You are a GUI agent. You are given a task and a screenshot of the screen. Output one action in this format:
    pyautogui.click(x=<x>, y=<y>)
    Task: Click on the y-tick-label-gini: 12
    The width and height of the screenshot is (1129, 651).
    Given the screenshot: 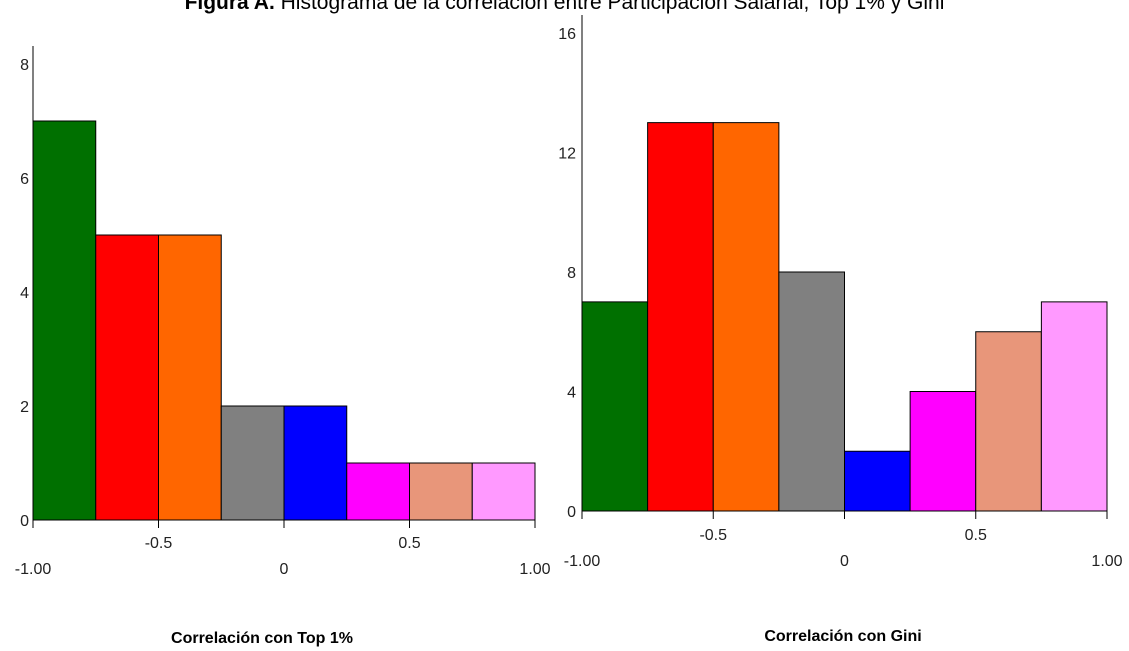 What is the action you would take?
    pyautogui.click(x=567, y=154)
    